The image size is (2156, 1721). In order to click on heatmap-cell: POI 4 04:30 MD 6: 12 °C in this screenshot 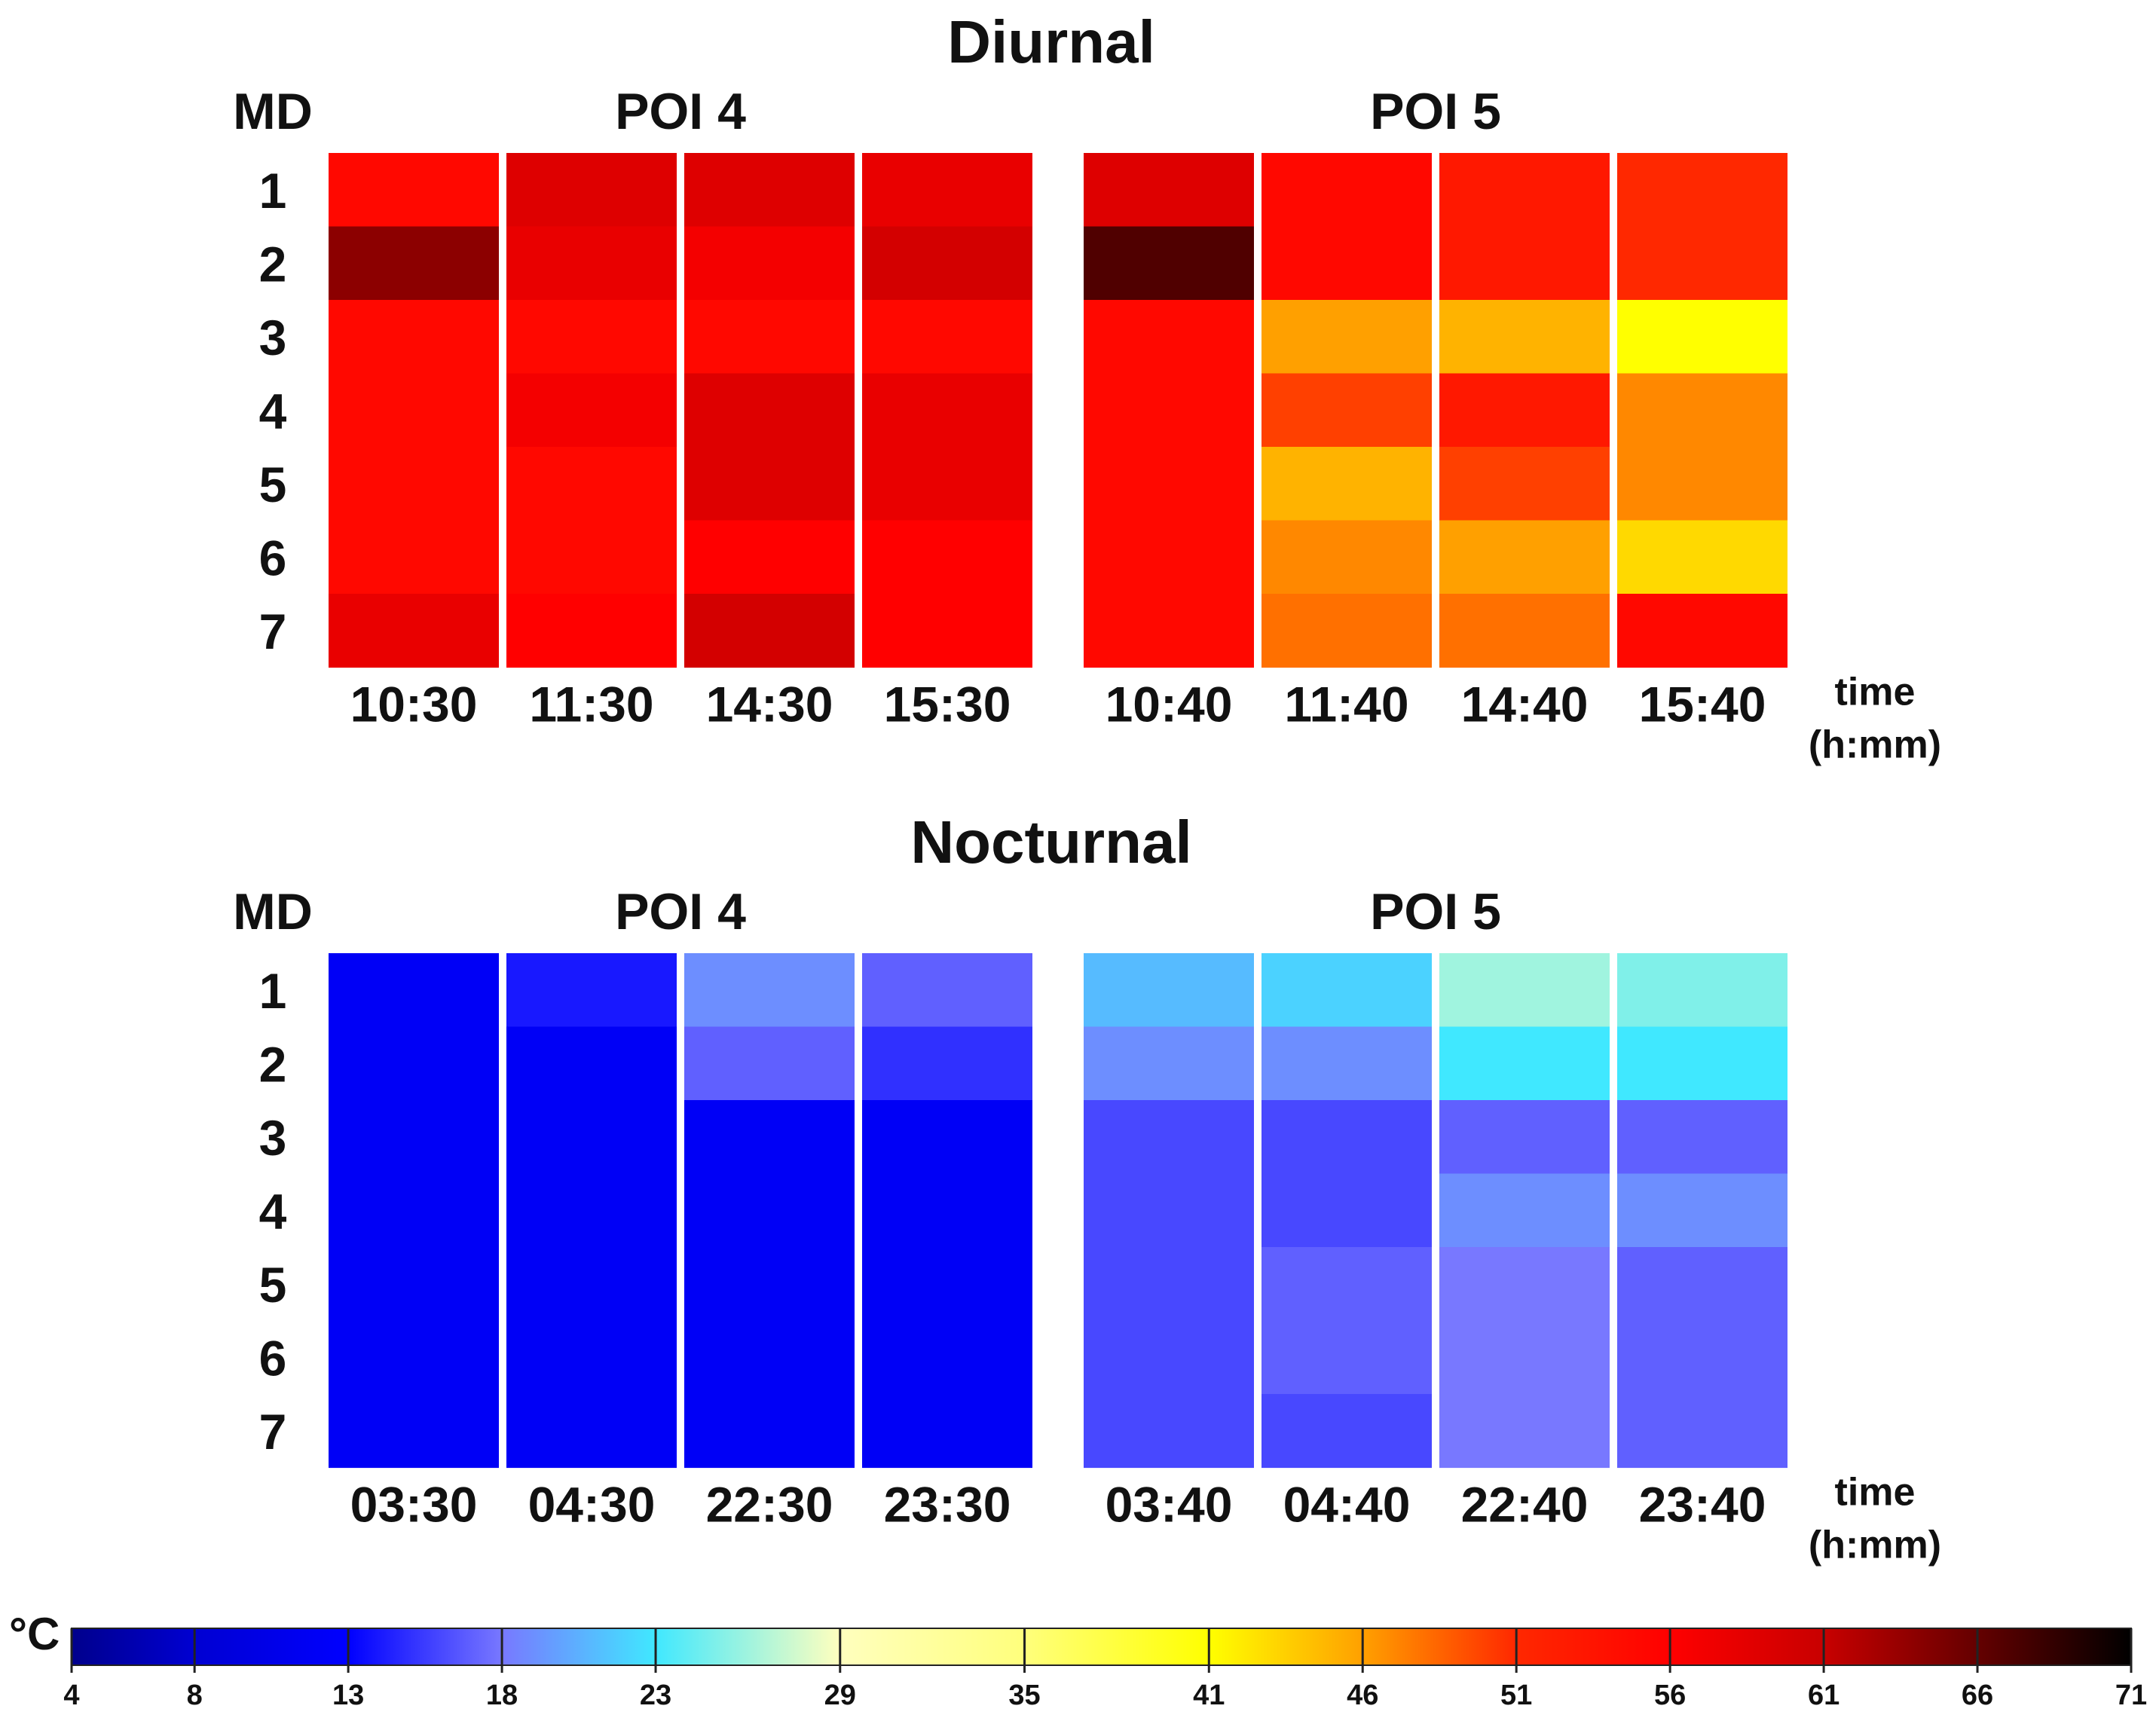, I will do `click(591, 1357)`.